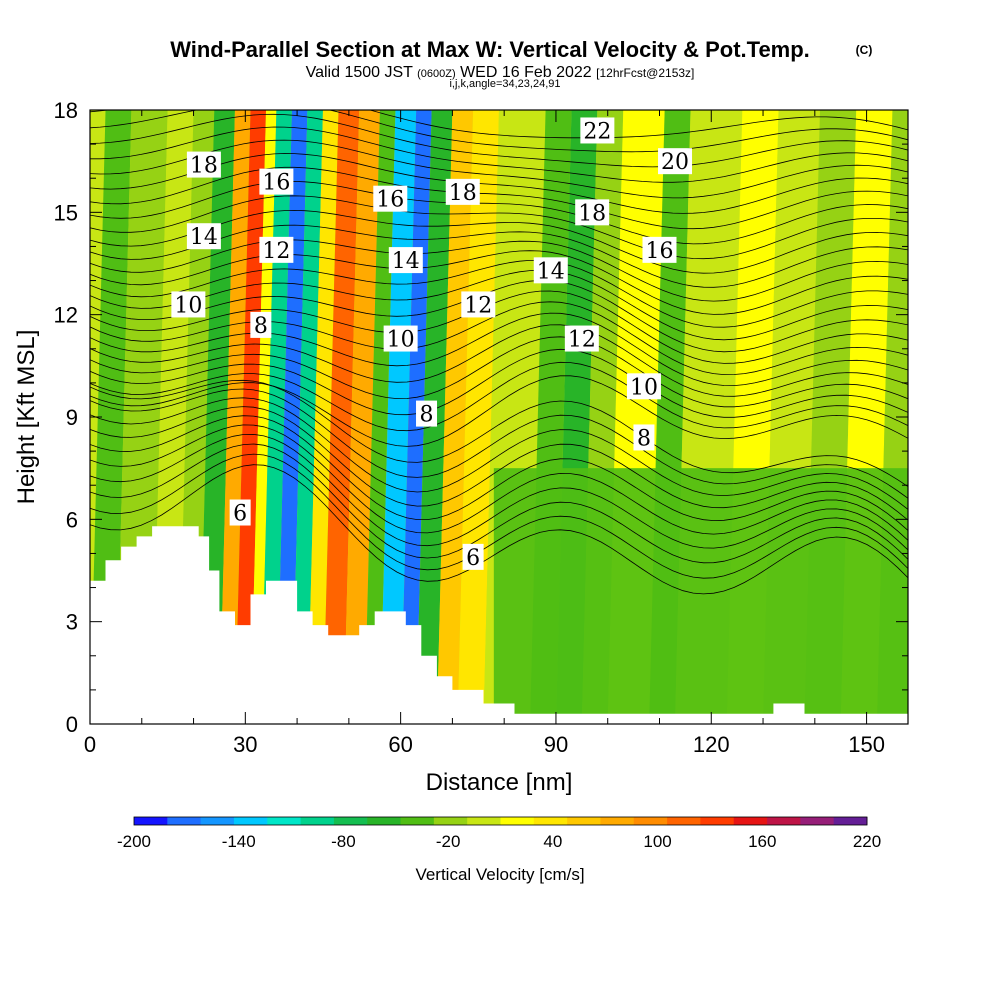 Image resolution: width=1000 pixels, height=1000 pixels. Describe the element at coordinates (72, 724) in the screenshot. I see `y-tick-label: 0` at that location.